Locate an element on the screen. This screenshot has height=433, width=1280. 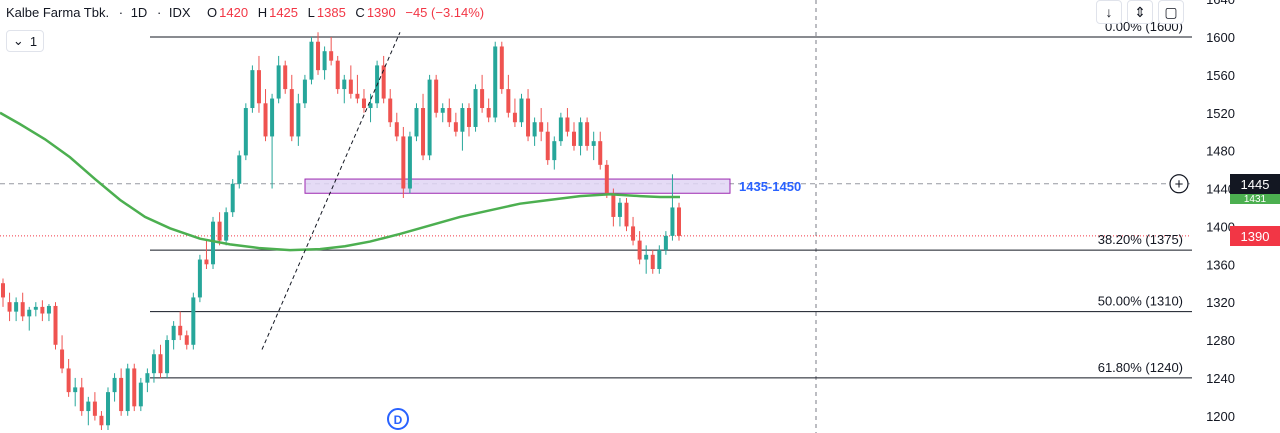
ma-price-tag: 1431 is located at coordinates (1255, 199).